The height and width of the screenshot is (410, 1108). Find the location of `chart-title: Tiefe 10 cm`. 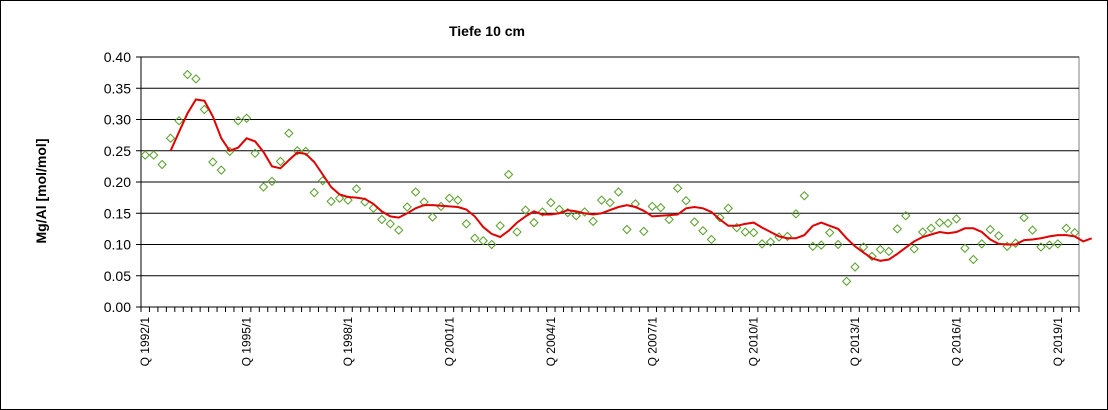

chart-title: Tiefe 10 cm is located at coordinates (487, 31).